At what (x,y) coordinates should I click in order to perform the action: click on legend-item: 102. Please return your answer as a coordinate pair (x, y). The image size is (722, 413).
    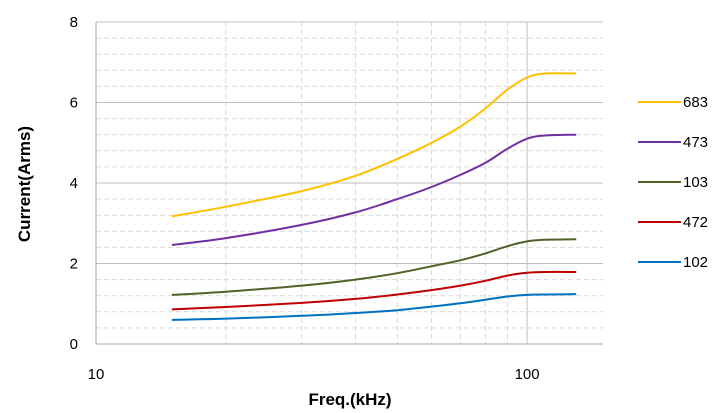
    Looking at the image, I should click on (673, 262).